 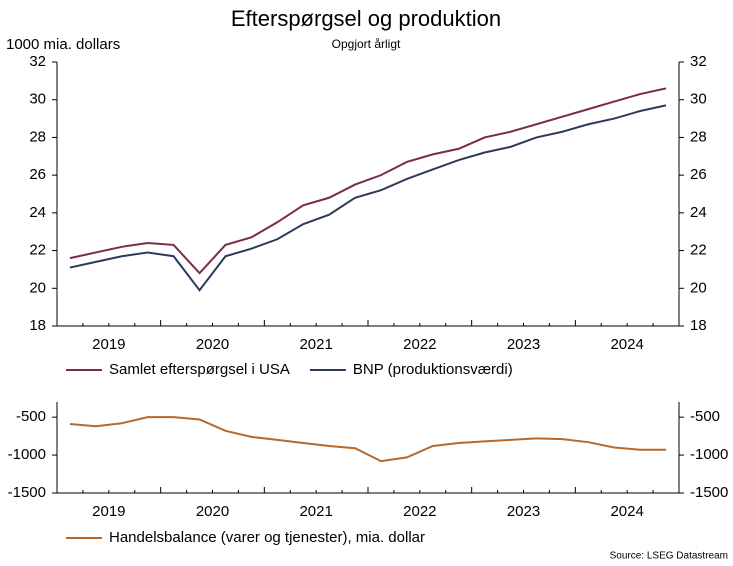 What do you see at coordinates (199, 369) in the screenshot?
I see `legend-label: Samlet efterspørgsel i USA` at bounding box center [199, 369].